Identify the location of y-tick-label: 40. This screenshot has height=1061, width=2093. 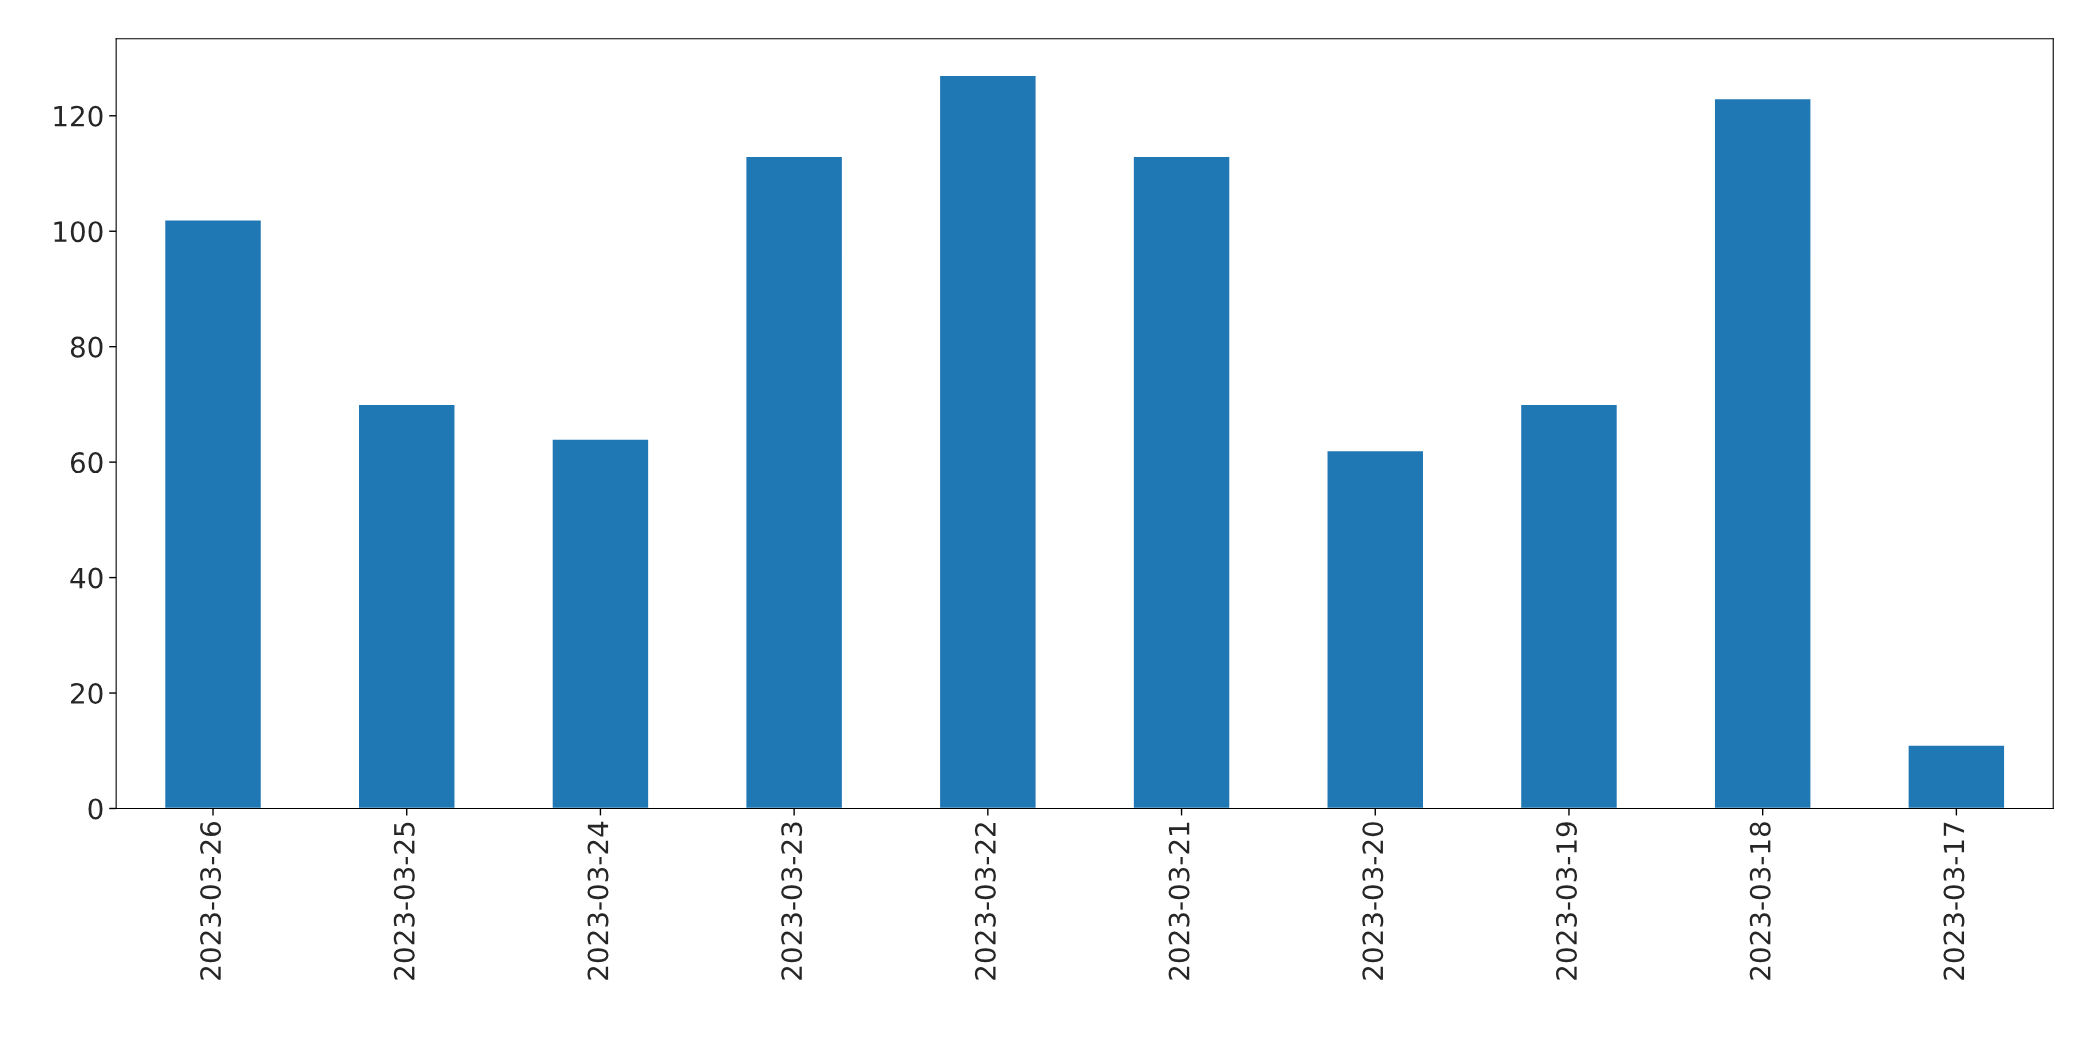
(86, 578).